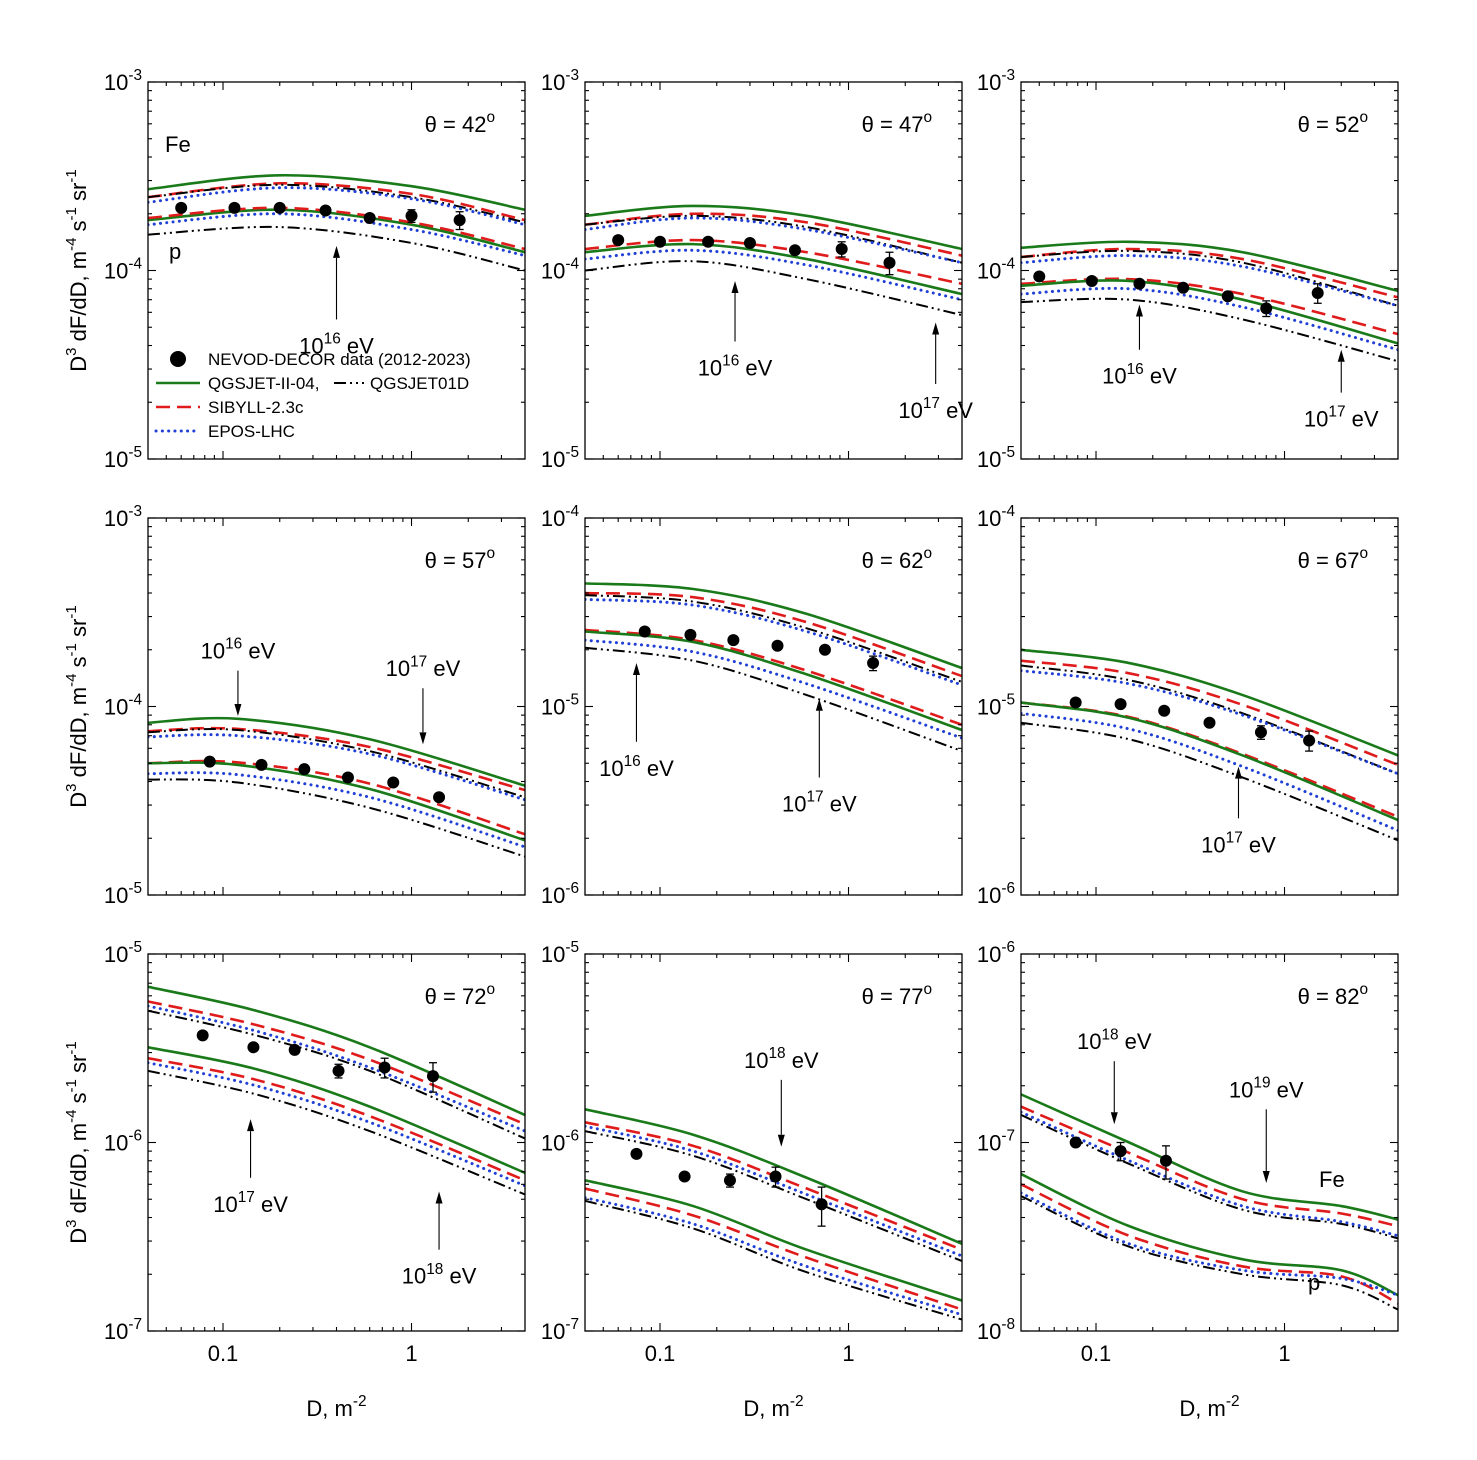  I want to click on y-tick-label: 10⁻⁶, so click(560, 894).